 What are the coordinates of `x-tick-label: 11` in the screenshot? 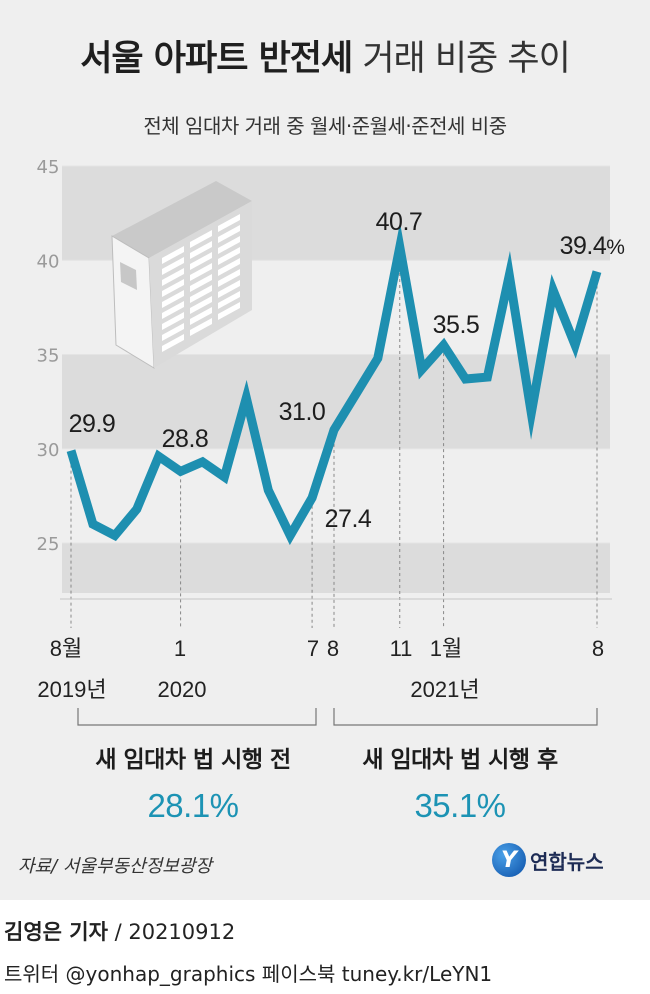 It's located at (401, 648).